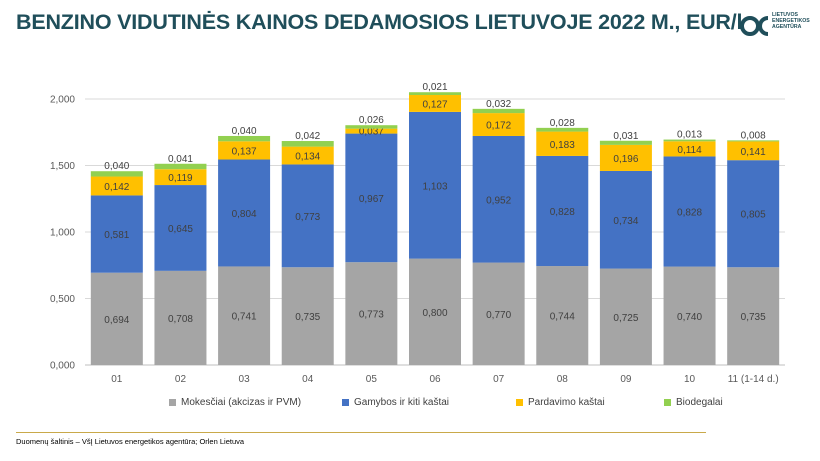  I want to click on data-label: 0,021, so click(434, 87).